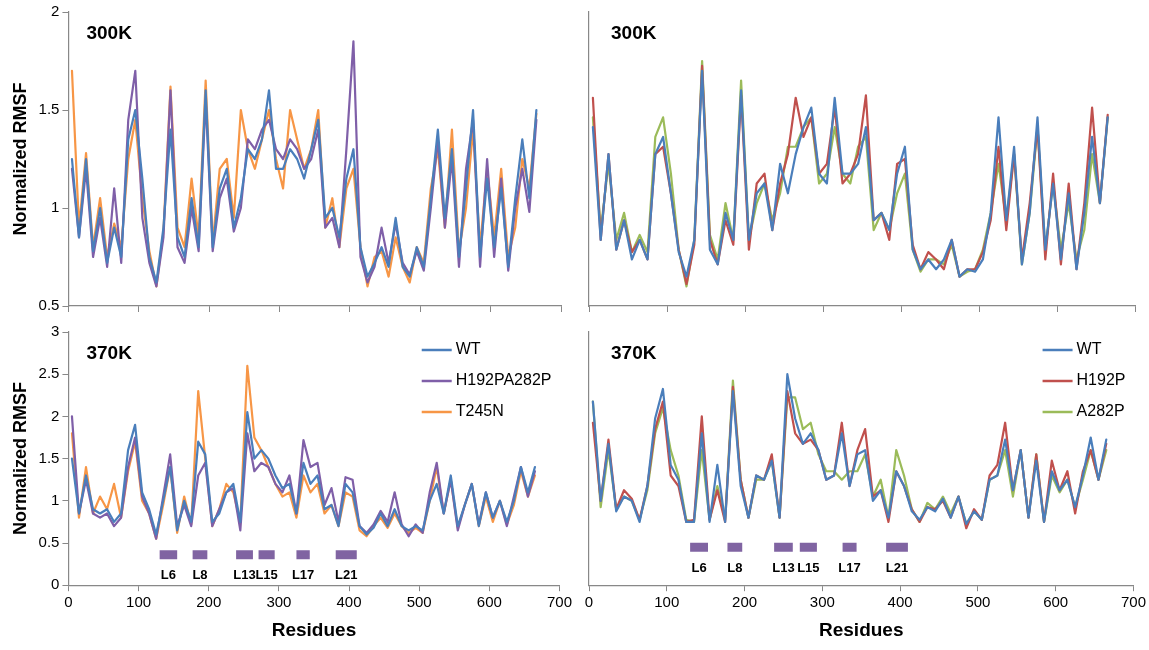 This screenshot has width=1149, height=650. What do you see at coordinates (55, 331) in the screenshot?
I see `y-tick-label: 3` at bounding box center [55, 331].